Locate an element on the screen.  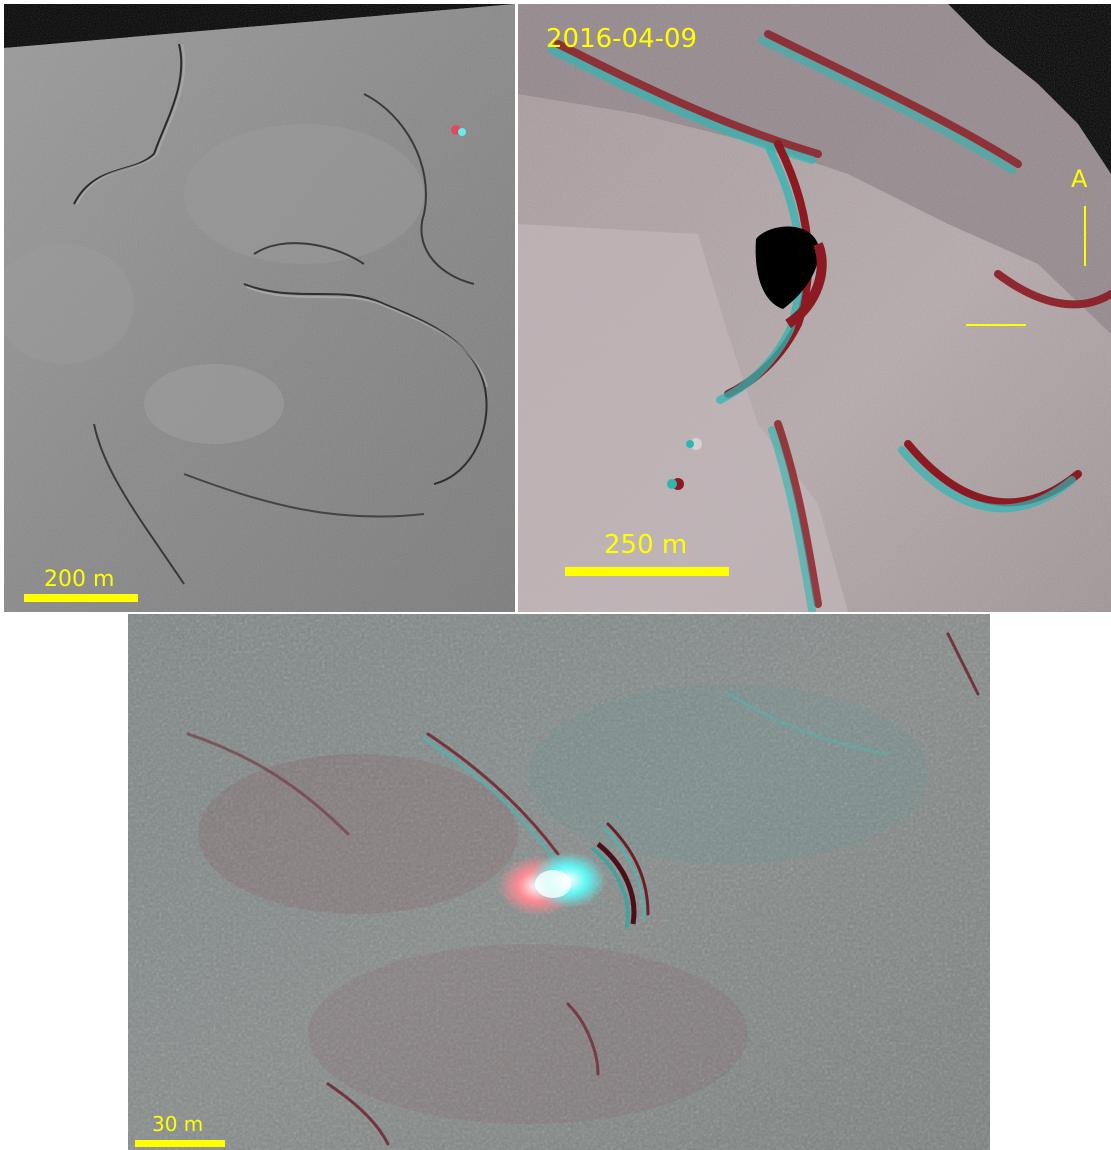
scale-label-200m: 200 m is located at coordinates (79, 579).